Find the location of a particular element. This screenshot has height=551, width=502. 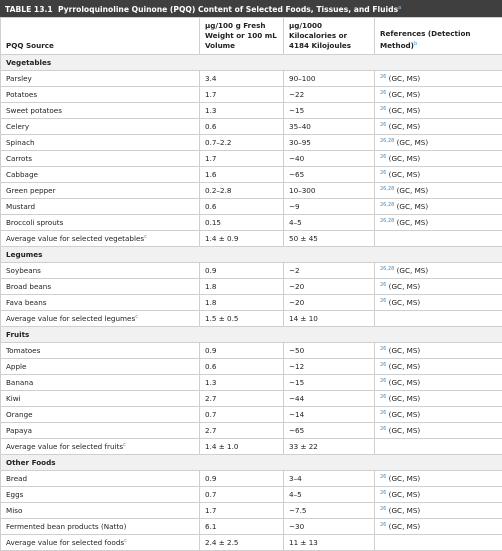

data-row: Tomatoes 0.9 ~50 26 (GC, MS) is located at coordinates (251, 350).